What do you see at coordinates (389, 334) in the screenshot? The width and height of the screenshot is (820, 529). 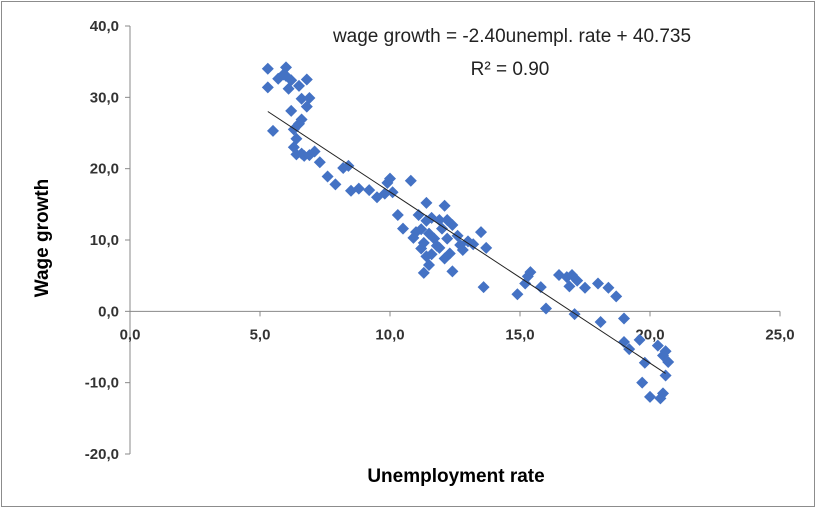 I see `x-tick-label: 10,0` at bounding box center [389, 334].